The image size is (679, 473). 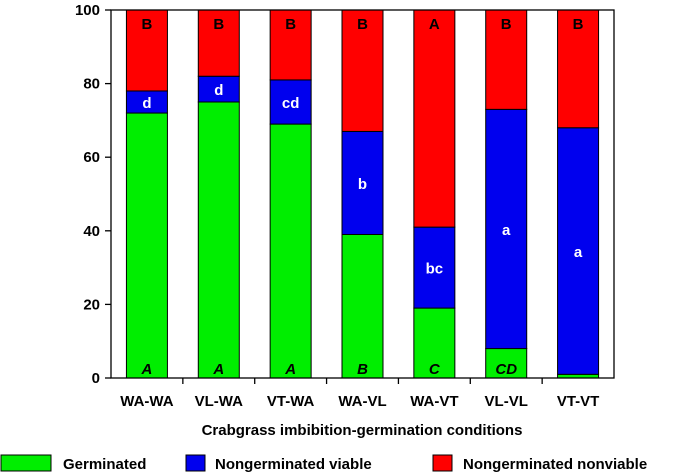 What do you see at coordinates (555, 464) in the screenshot?
I see `legend-label: Nongerminated nonviable` at bounding box center [555, 464].